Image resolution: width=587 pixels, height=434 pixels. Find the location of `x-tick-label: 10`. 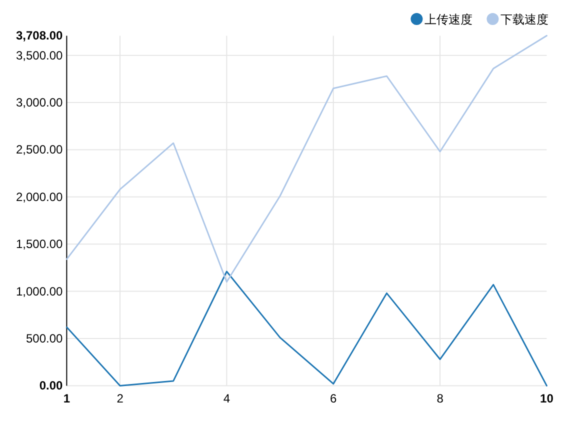

x-tick-label: 10 is located at coordinates (547, 399).